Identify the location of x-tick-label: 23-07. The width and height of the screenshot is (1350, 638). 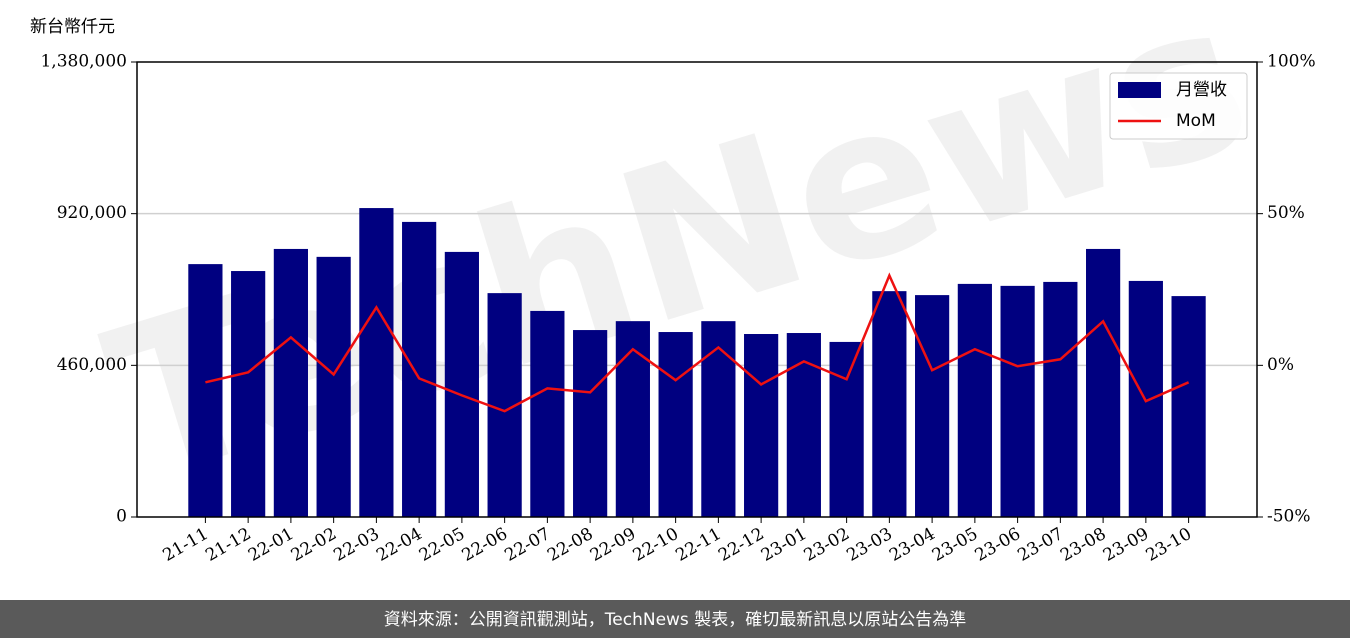
(1040, 545).